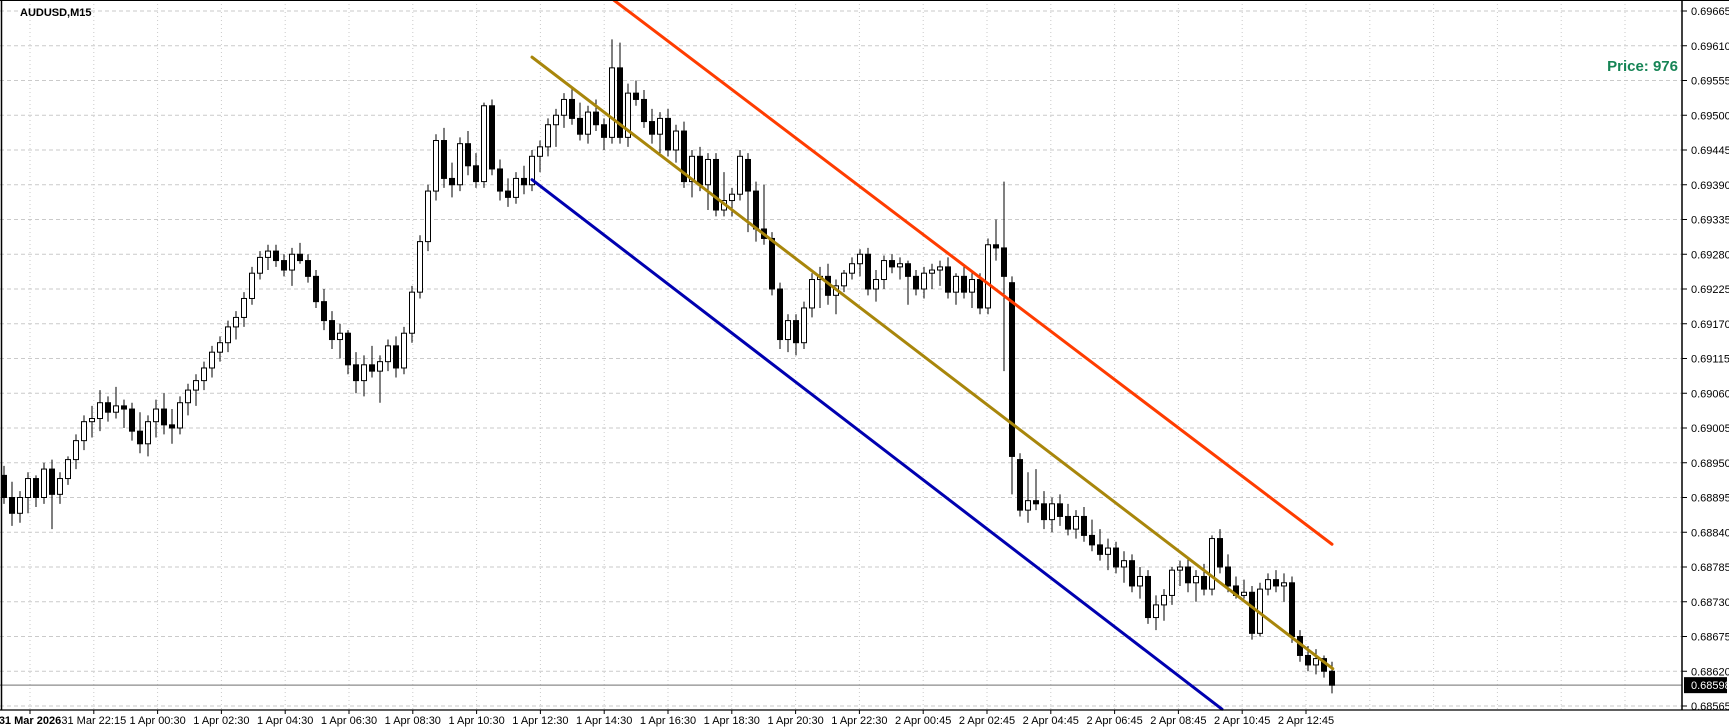 The image size is (1729, 728). Describe the element at coordinates (795, 721) in the screenshot. I see `time-axis-label: 1 Apr 20:30` at that location.